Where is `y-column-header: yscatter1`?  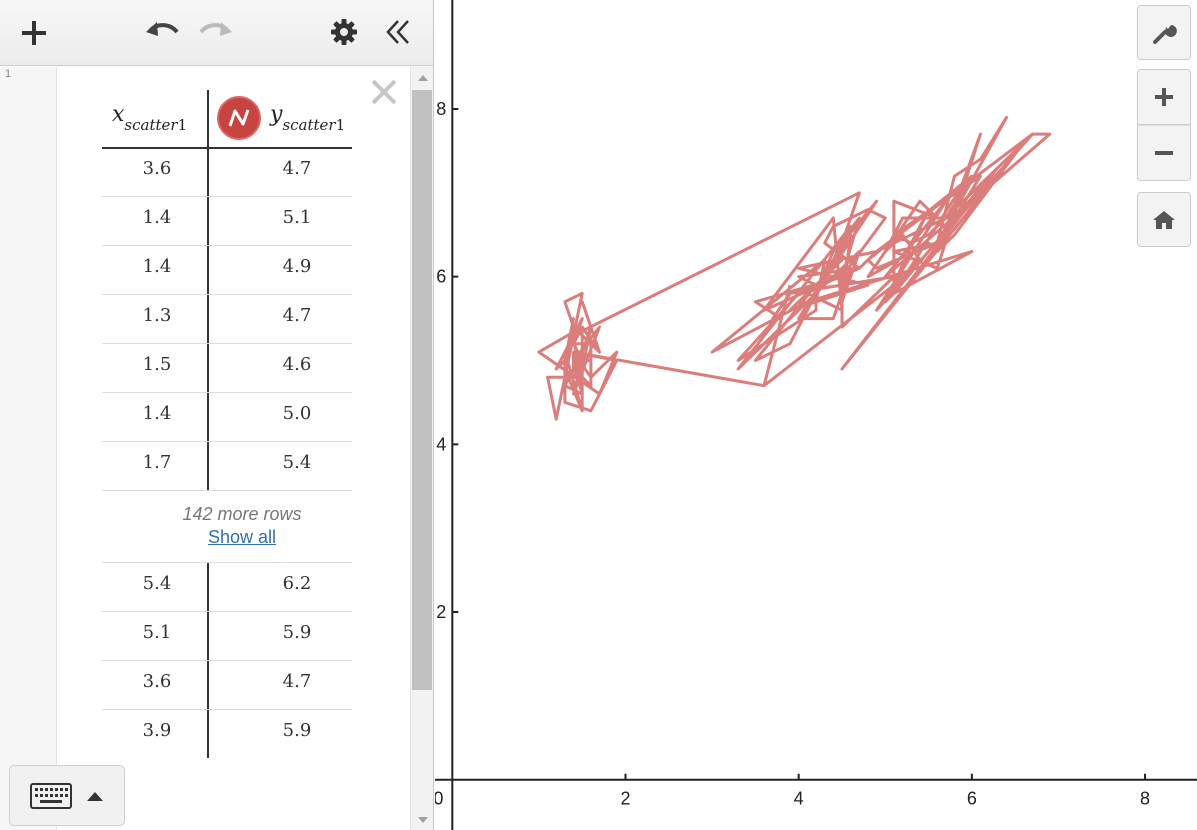 y-column-header: yscatter1 is located at coordinates (307, 118).